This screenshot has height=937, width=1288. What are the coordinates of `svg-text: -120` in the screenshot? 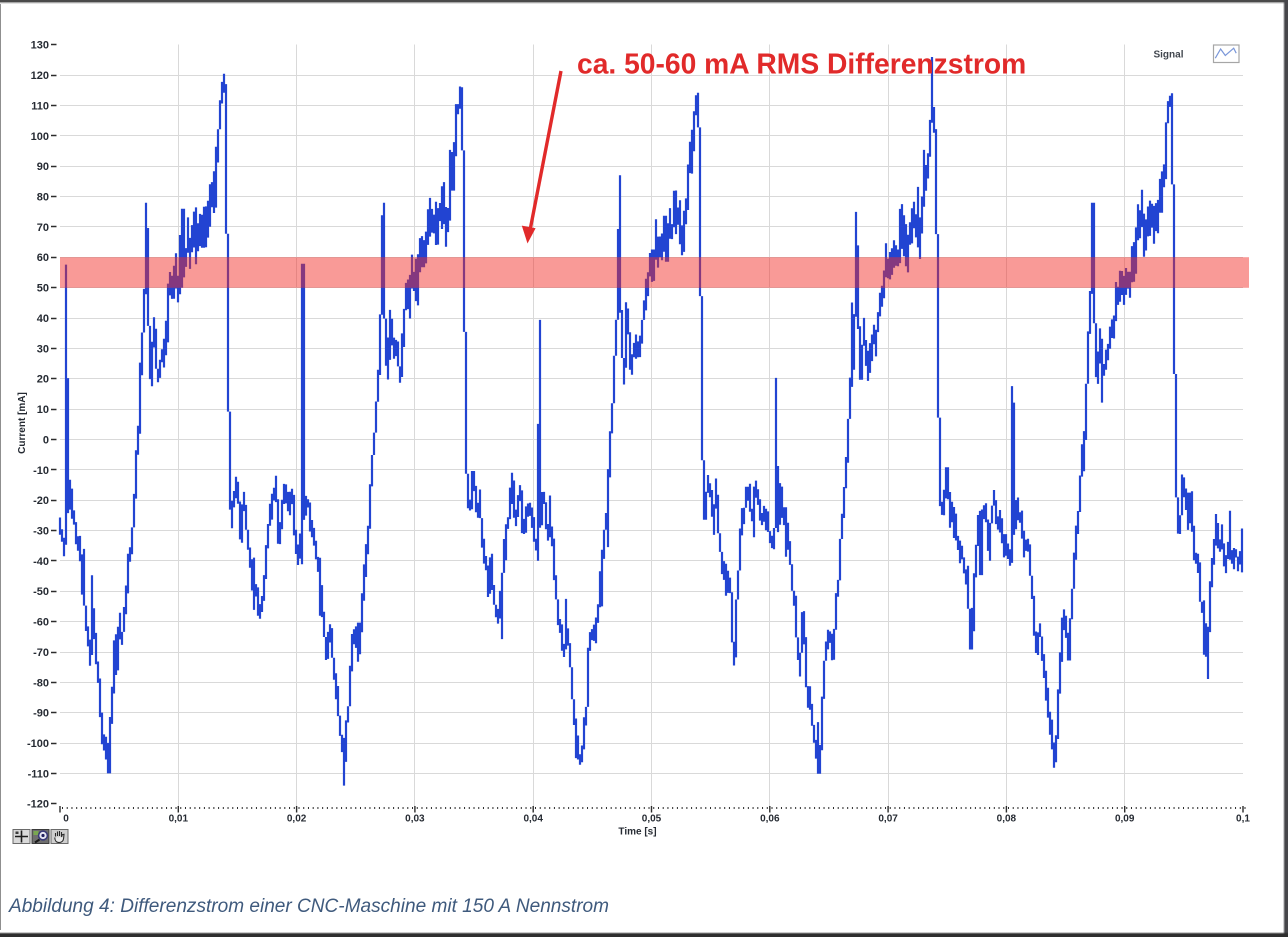 It's located at (38, 805).